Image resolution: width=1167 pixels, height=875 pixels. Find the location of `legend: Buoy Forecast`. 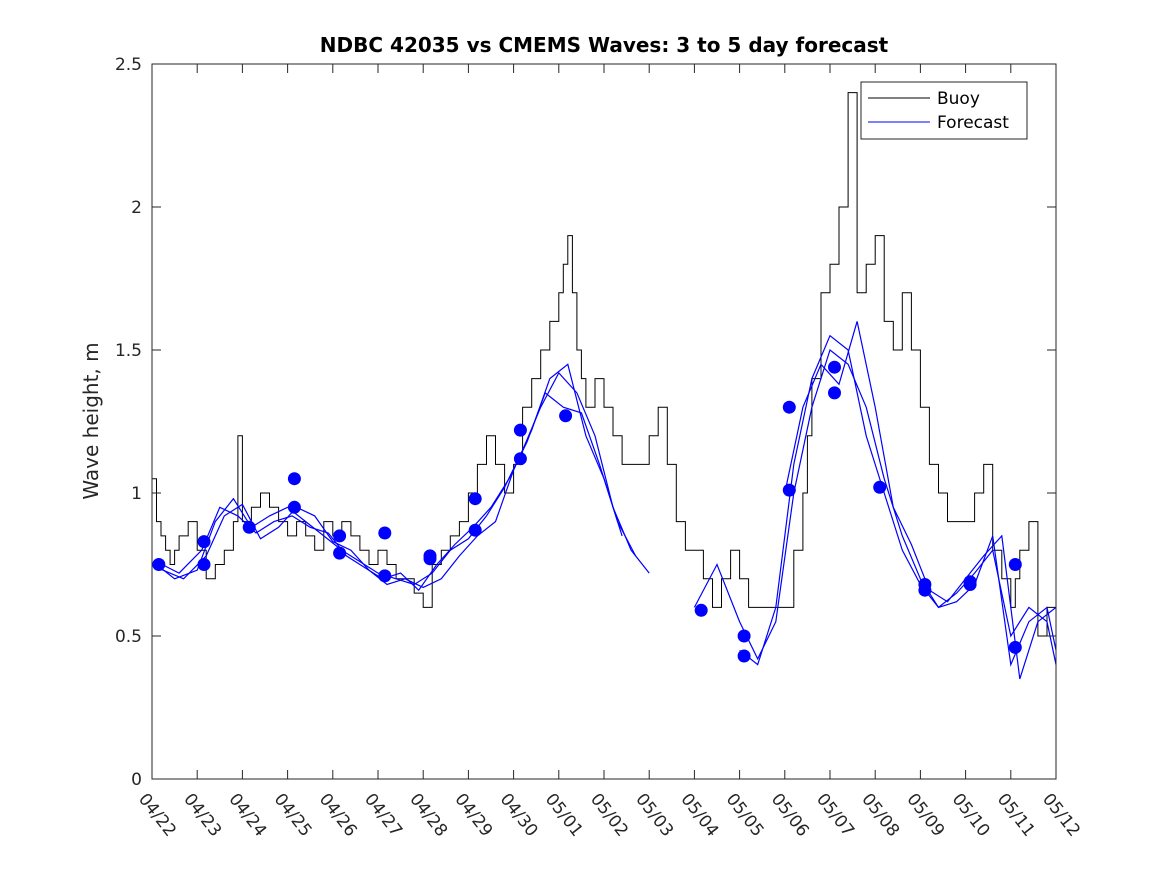

legend: Buoy Forecast is located at coordinates (944, 110).